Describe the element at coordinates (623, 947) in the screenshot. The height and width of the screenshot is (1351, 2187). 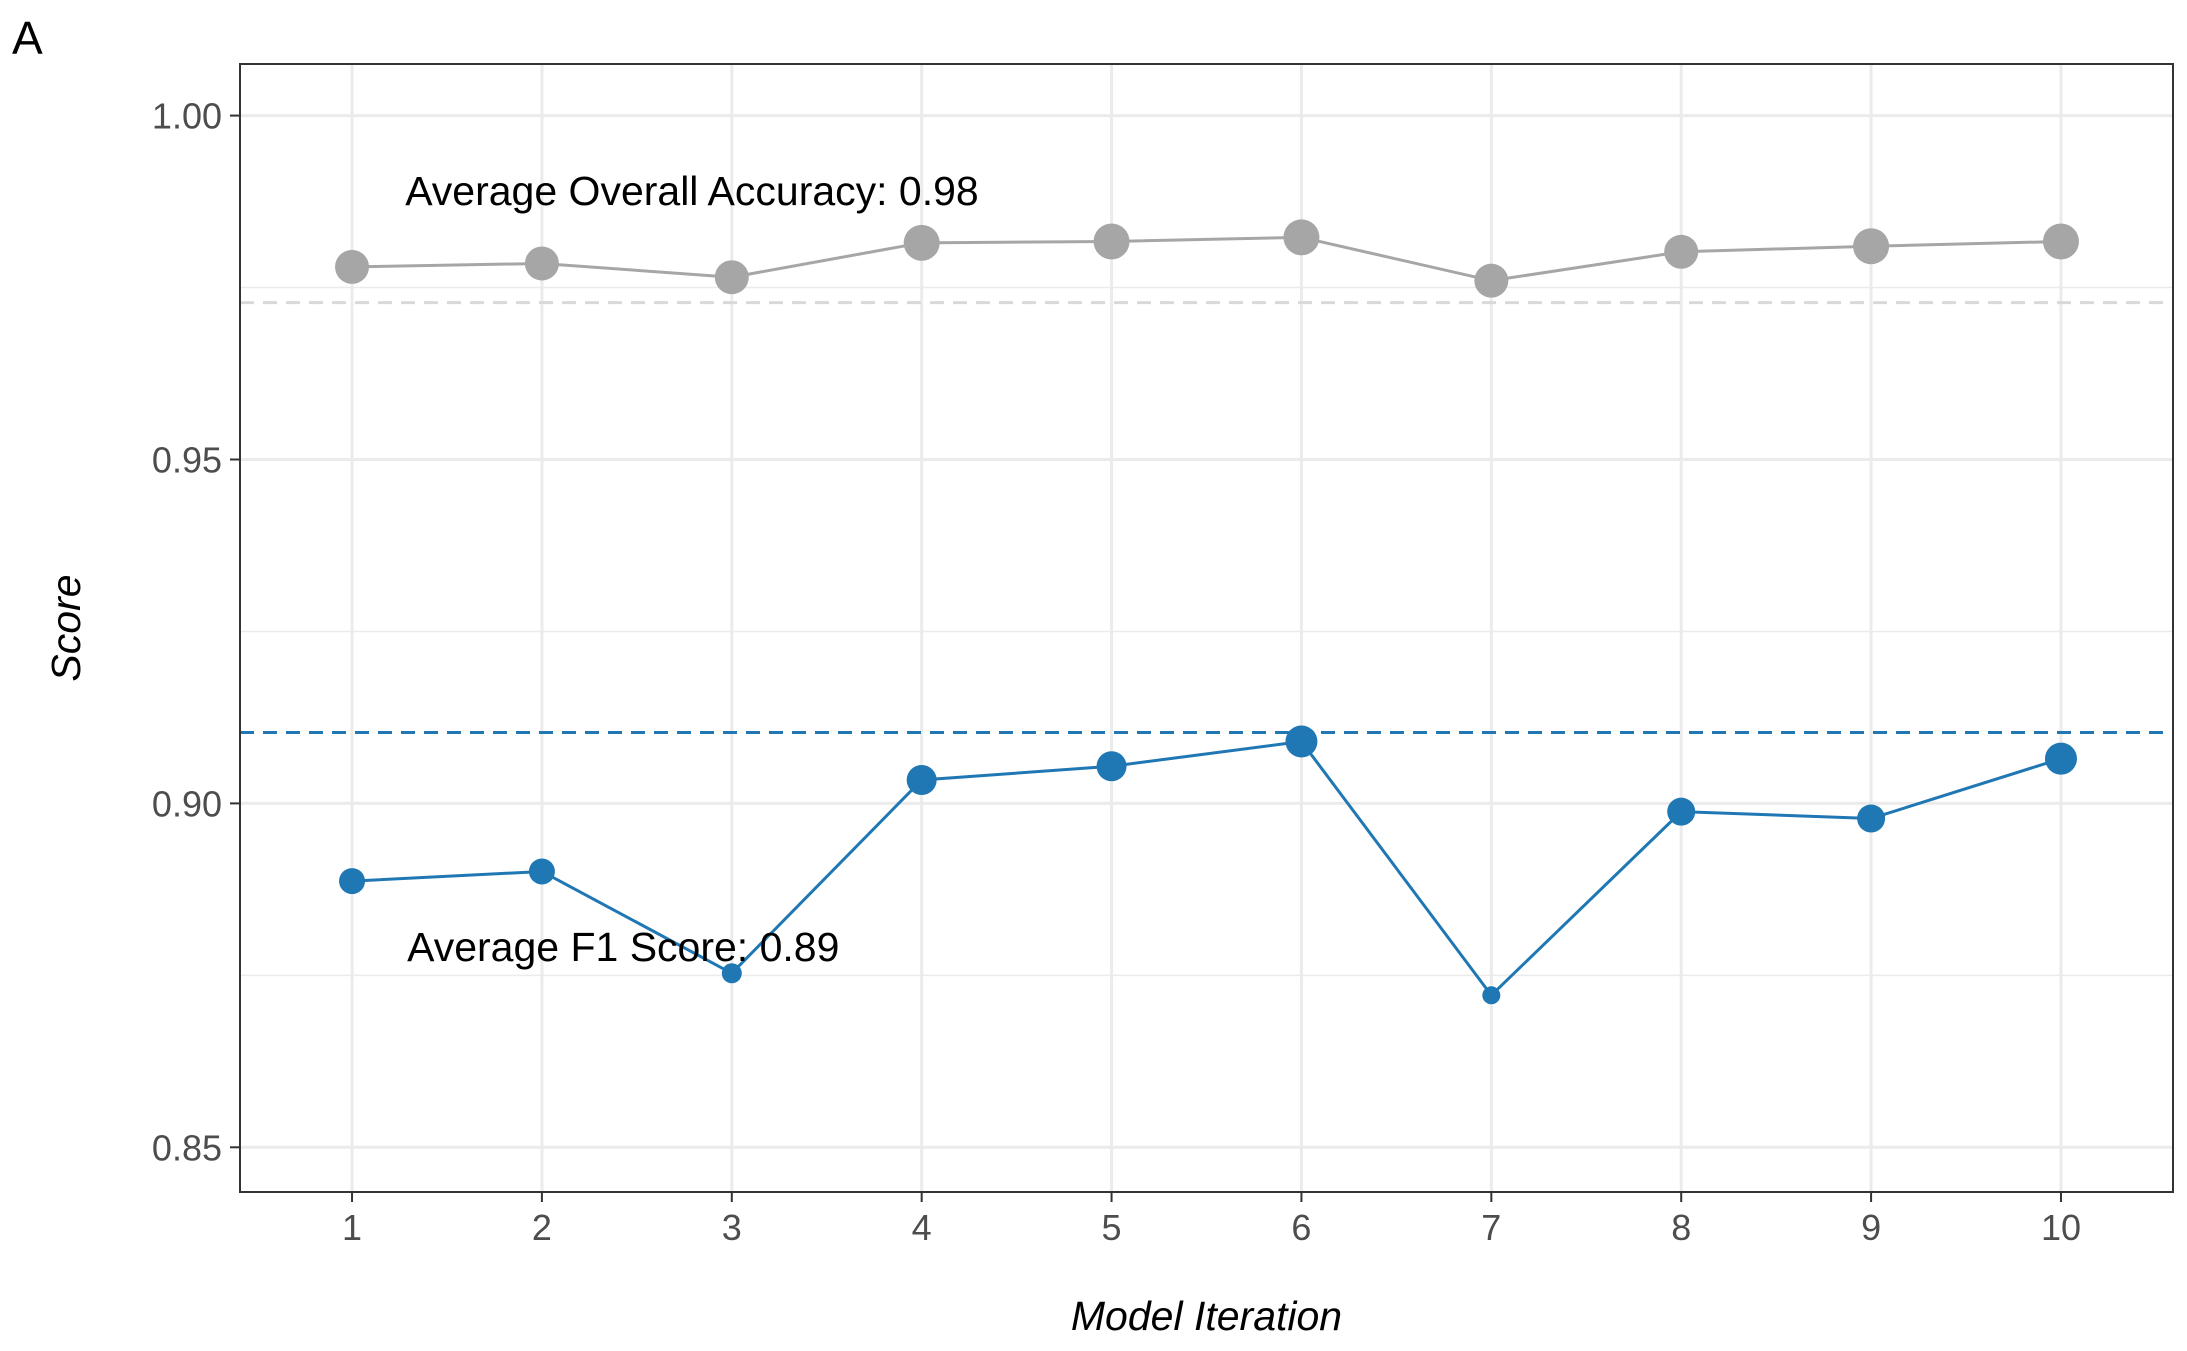
I see `f1-average-annotation: Average F1 Score: 0.89` at that location.